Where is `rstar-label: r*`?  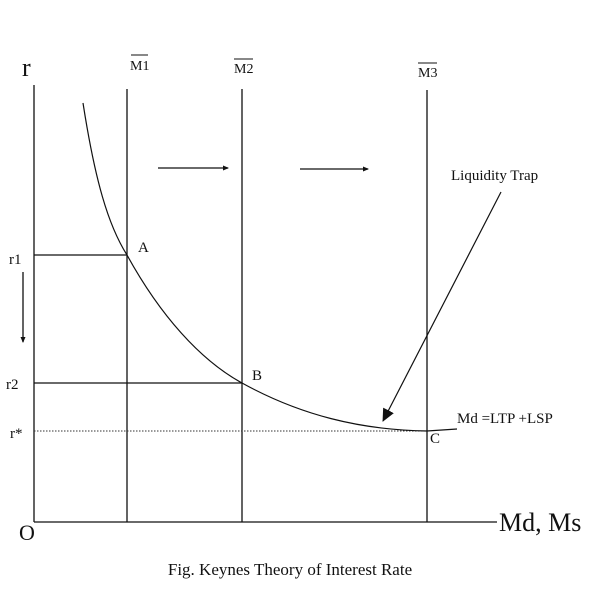 rstar-label: r* is located at coordinates (16, 434).